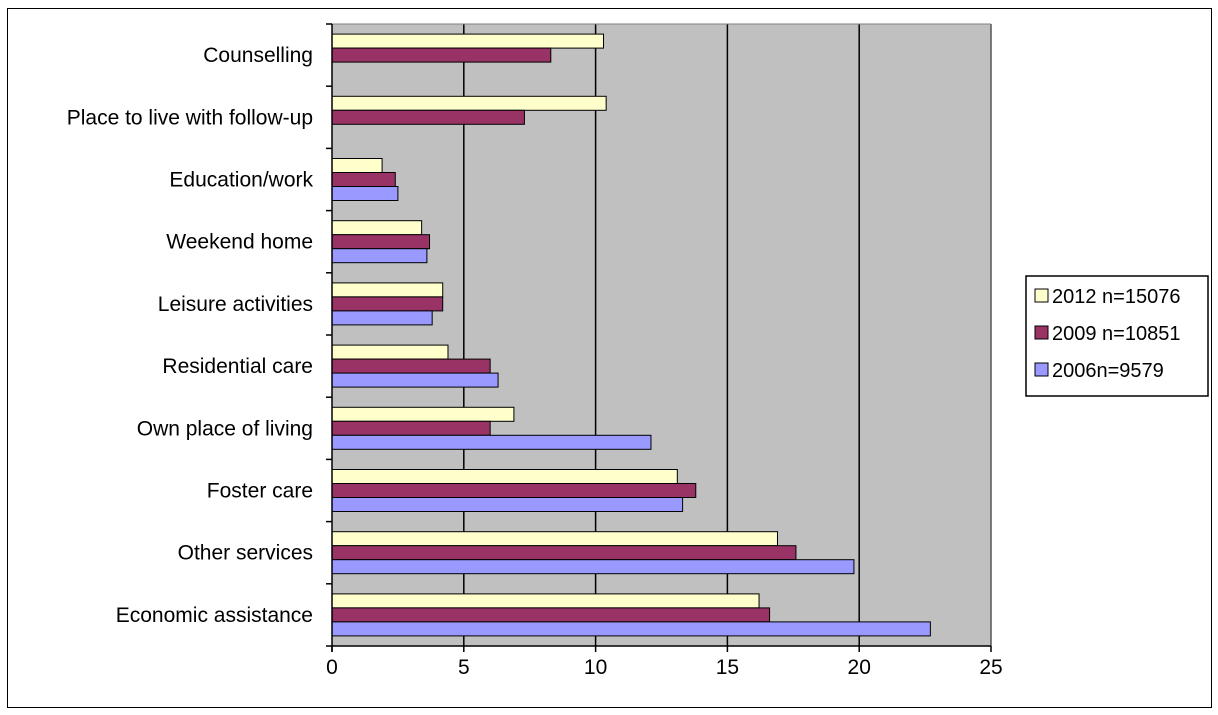 This screenshot has width=1218, height=715. Describe the element at coordinates (464, 667) in the screenshot. I see `x-tick-label: 5` at that location.